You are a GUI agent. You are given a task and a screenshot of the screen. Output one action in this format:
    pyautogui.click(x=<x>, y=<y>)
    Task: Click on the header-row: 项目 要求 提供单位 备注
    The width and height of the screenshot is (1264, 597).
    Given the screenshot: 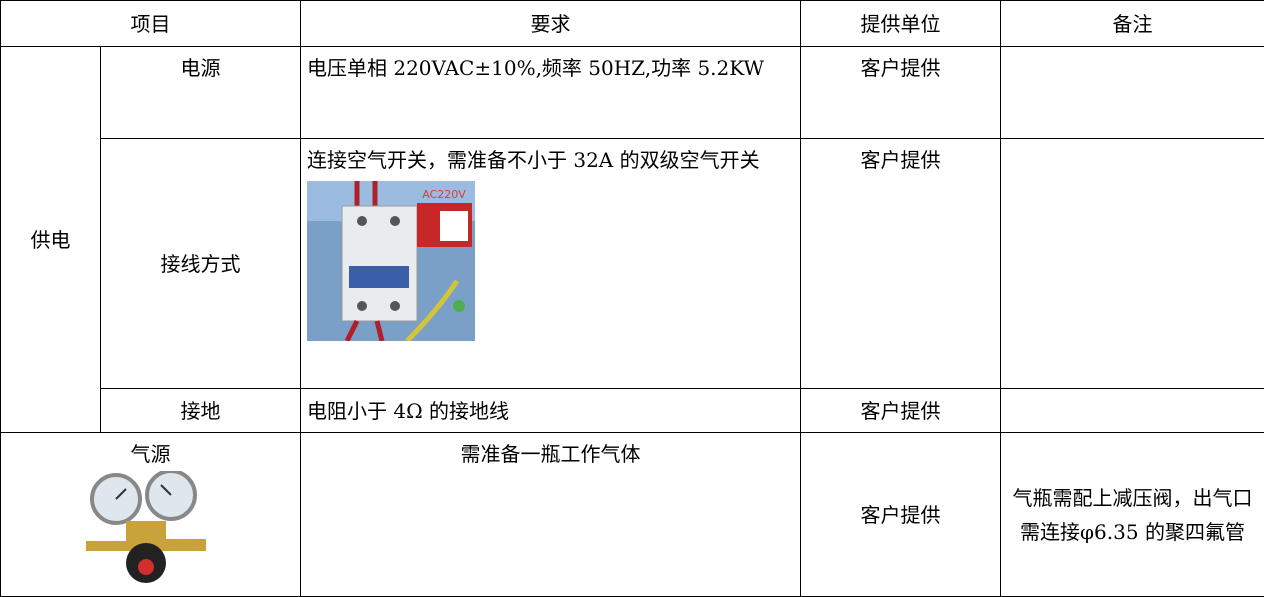 What is the action you would take?
    pyautogui.click(x=632, y=24)
    